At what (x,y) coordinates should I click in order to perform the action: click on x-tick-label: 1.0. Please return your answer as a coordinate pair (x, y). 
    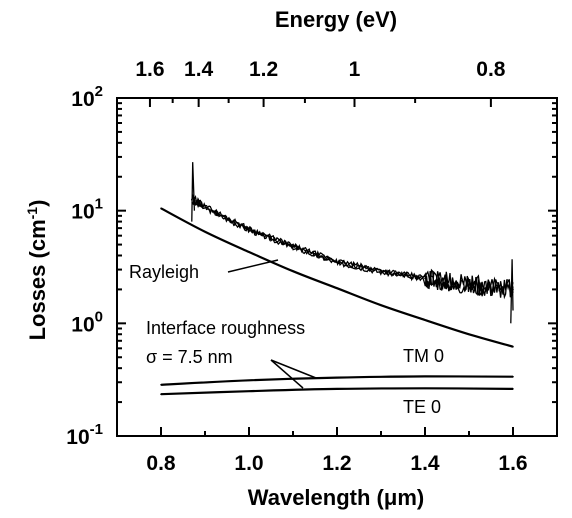
    Looking at the image, I should click on (248, 463).